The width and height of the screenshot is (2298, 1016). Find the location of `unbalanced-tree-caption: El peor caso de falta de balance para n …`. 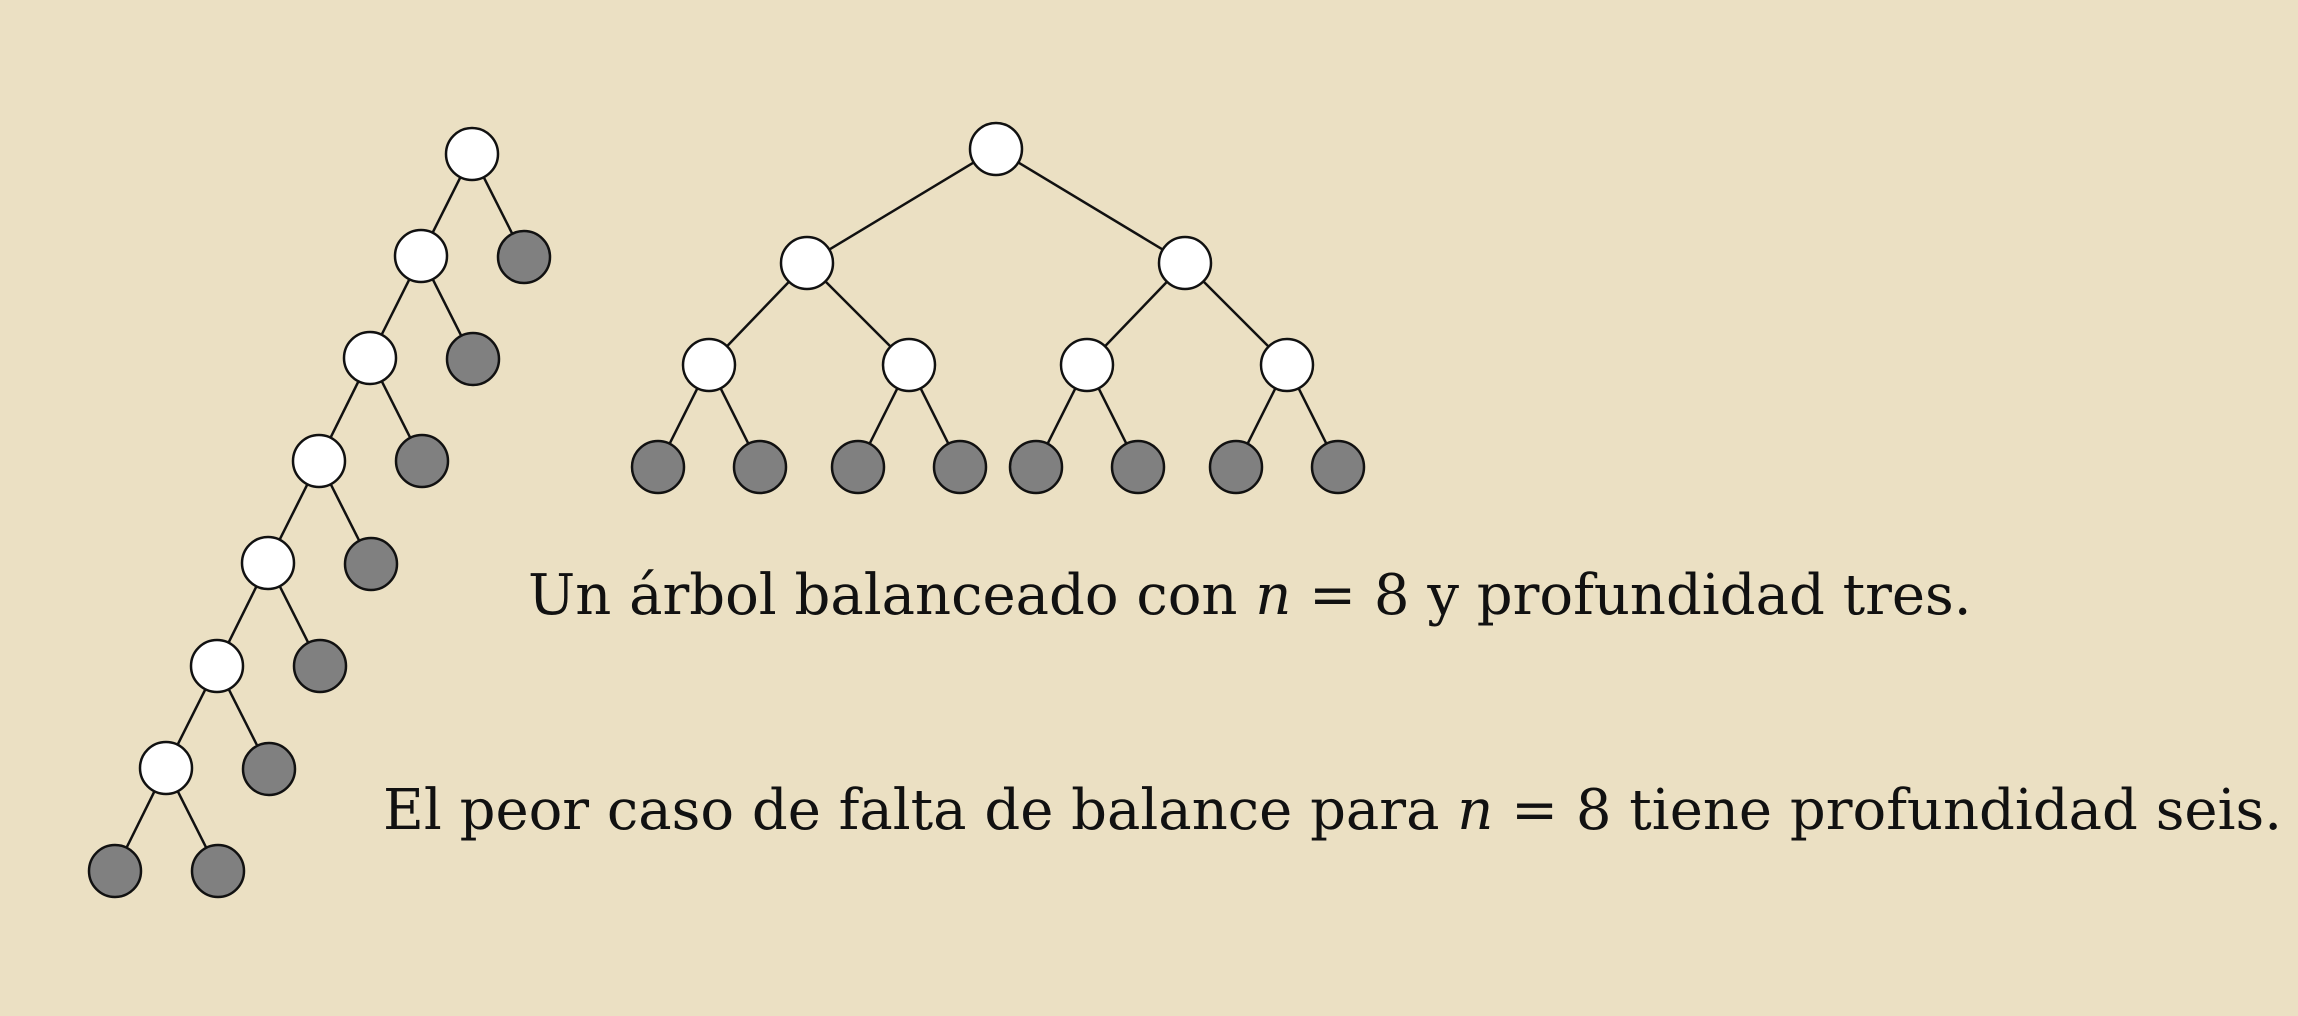

unbalanced-tree-caption: El peor caso de falta de balance para n … is located at coordinates (1332, 811).